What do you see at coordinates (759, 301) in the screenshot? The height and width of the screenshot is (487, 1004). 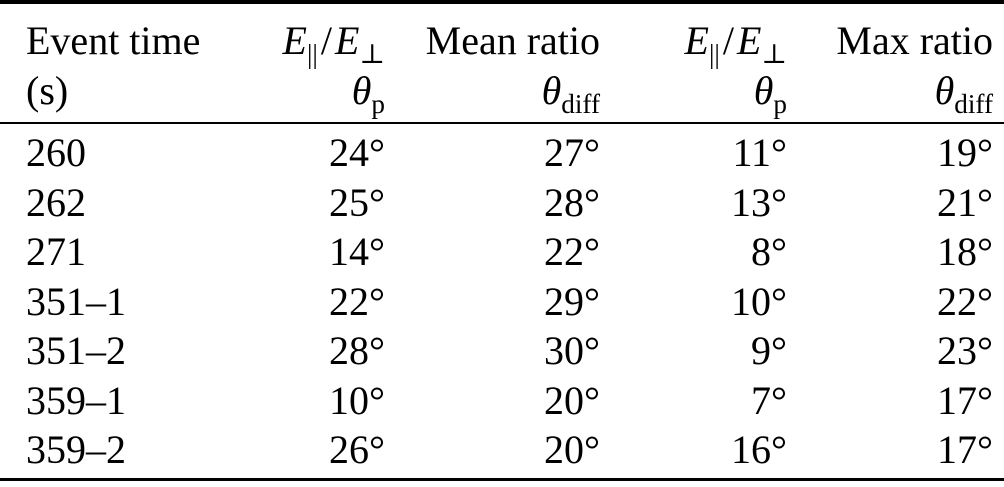 I see `cell-max-theta-p: 10°` at bounding box center [759, 301].